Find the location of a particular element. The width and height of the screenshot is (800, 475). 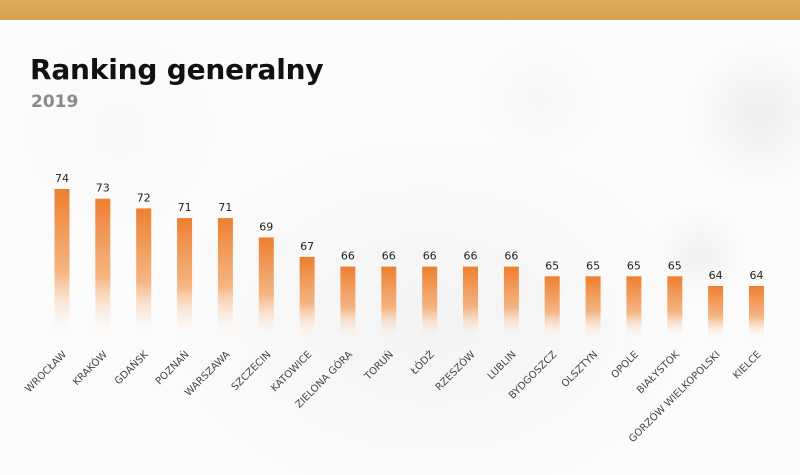

category-label: SZCZECIN is located at coordinates (252, 371).